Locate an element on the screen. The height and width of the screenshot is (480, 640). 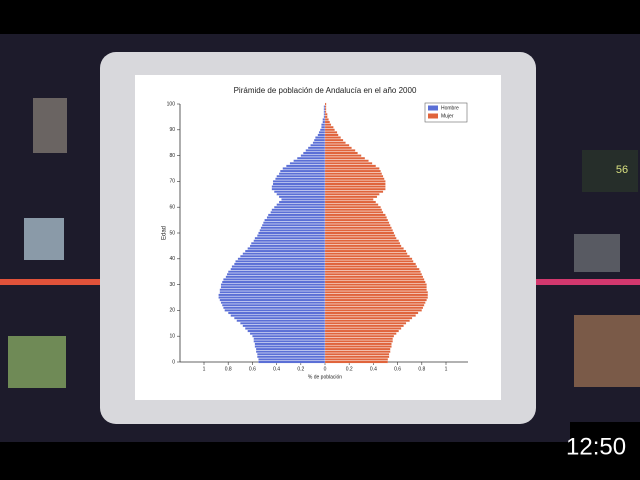
y-tick-label: 70 is located at coordinates (172, 182).